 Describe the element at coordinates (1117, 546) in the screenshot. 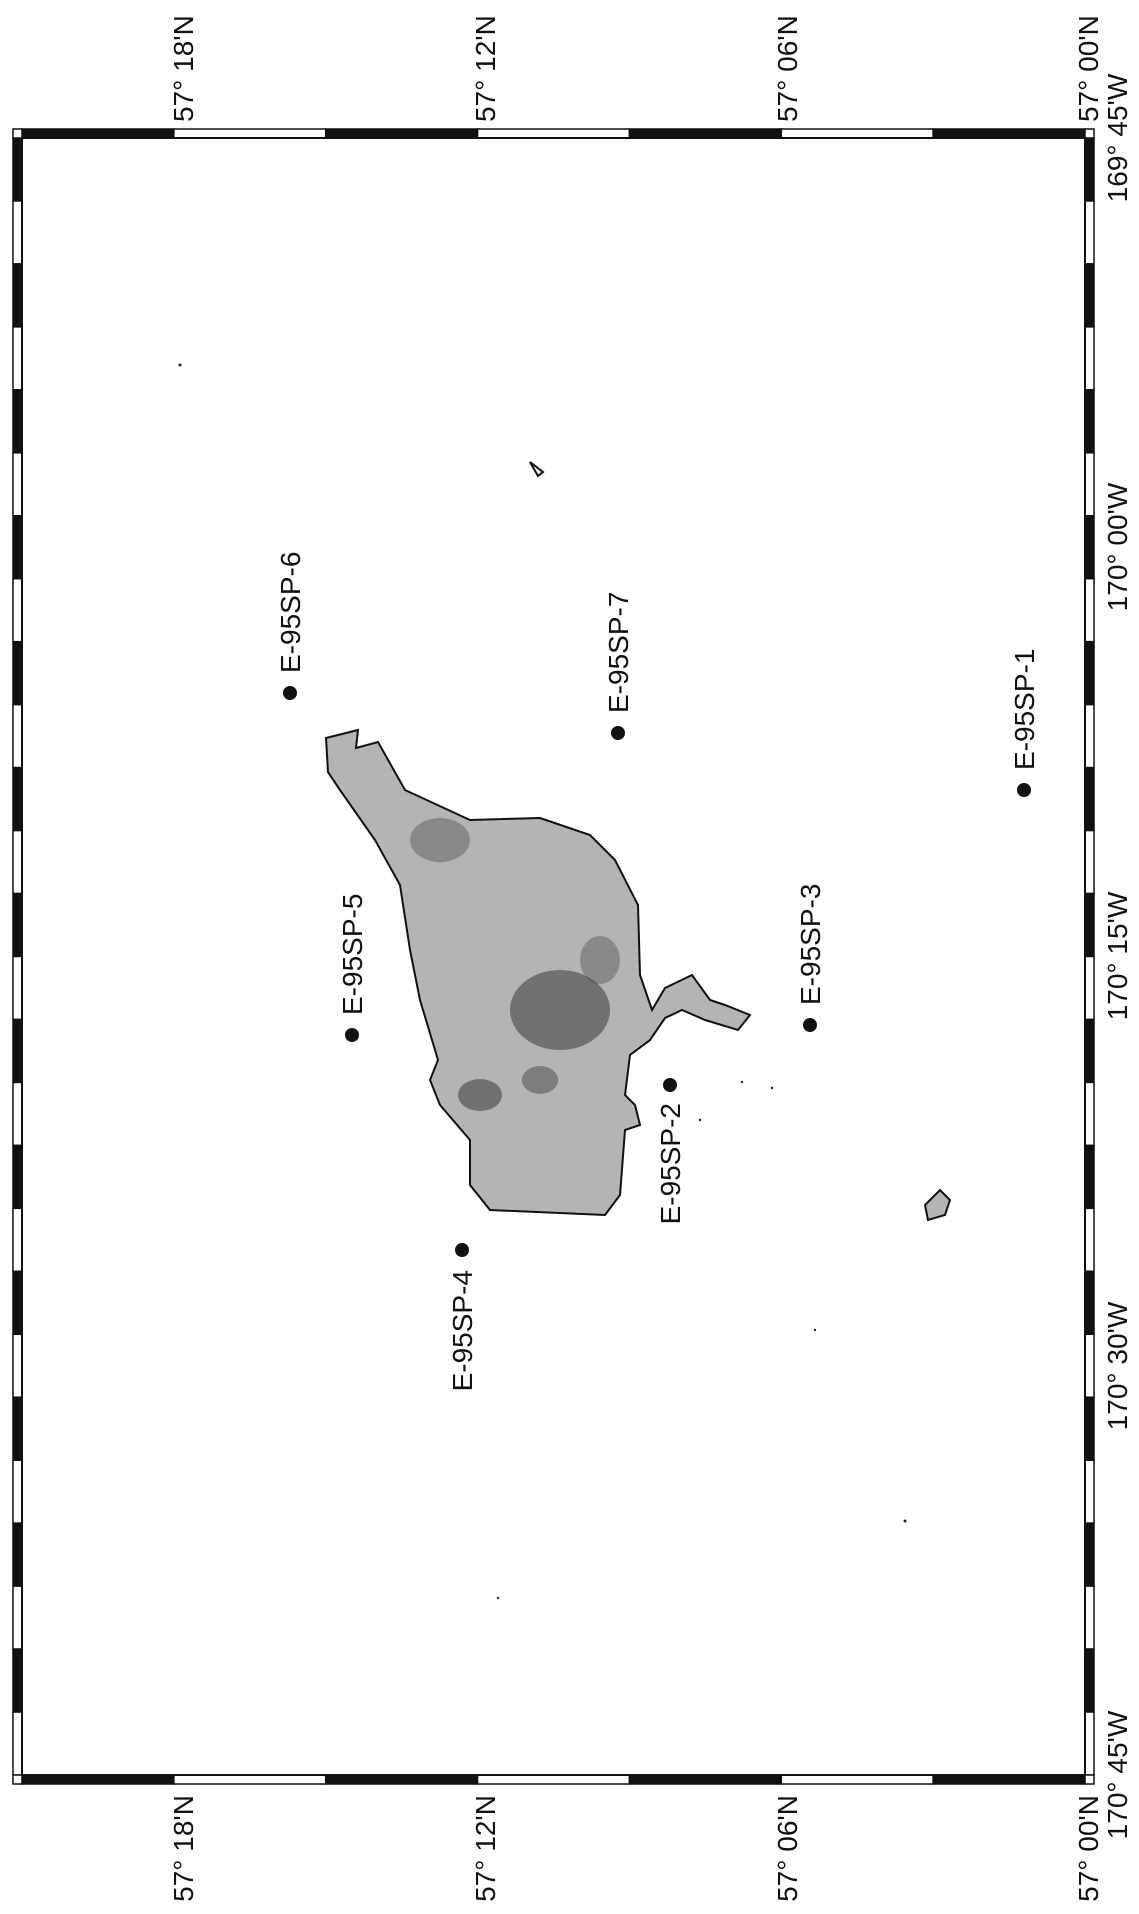

I see `longitude-tick-label: 170° 00'W` at that location.